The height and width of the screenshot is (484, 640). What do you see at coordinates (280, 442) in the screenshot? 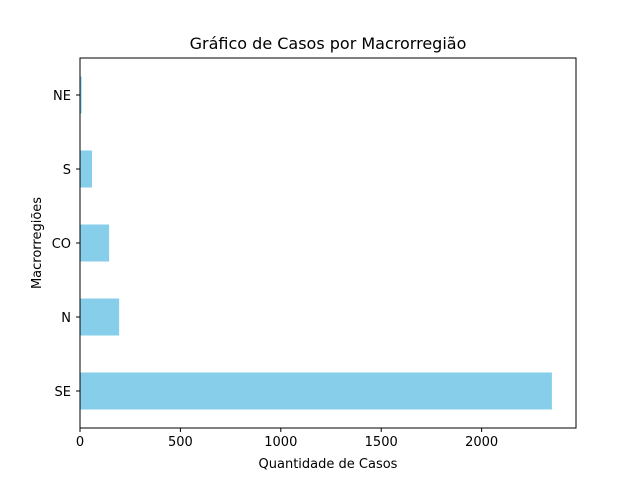
I see `x-tick-label-1000: 1000` at bounding box center [280, 442].